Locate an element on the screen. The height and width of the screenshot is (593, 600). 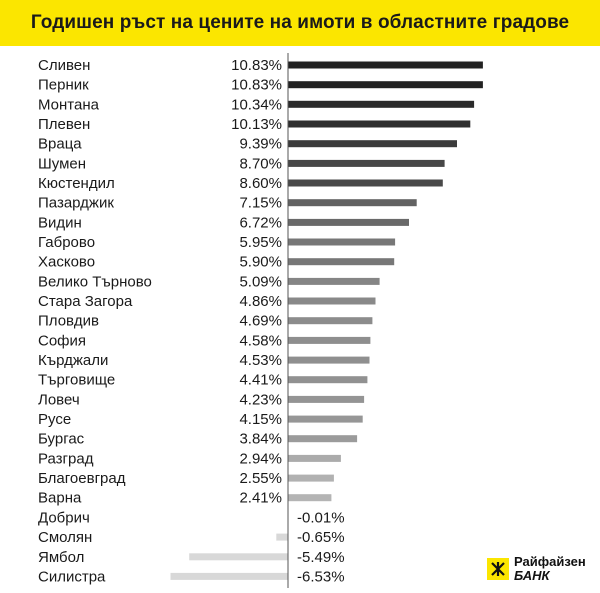
category-label: Кърджали is located at coordinates (73, 360).